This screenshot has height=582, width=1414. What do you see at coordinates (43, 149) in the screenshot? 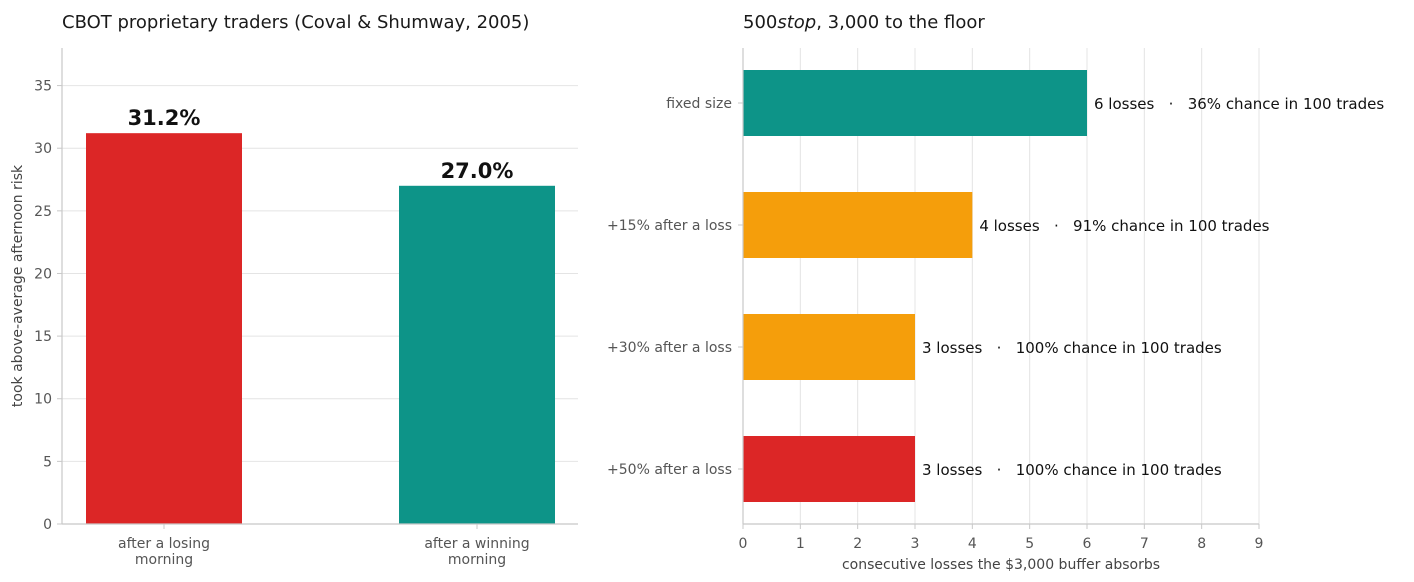
I see `left-y-tick-label: 30` at bounding box center [43, 149].